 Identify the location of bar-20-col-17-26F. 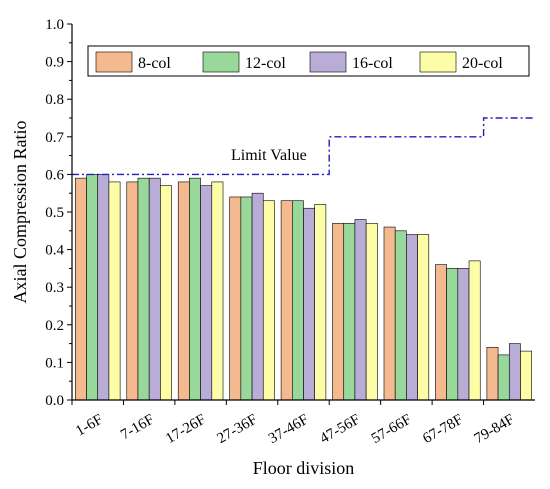
(217, 291).